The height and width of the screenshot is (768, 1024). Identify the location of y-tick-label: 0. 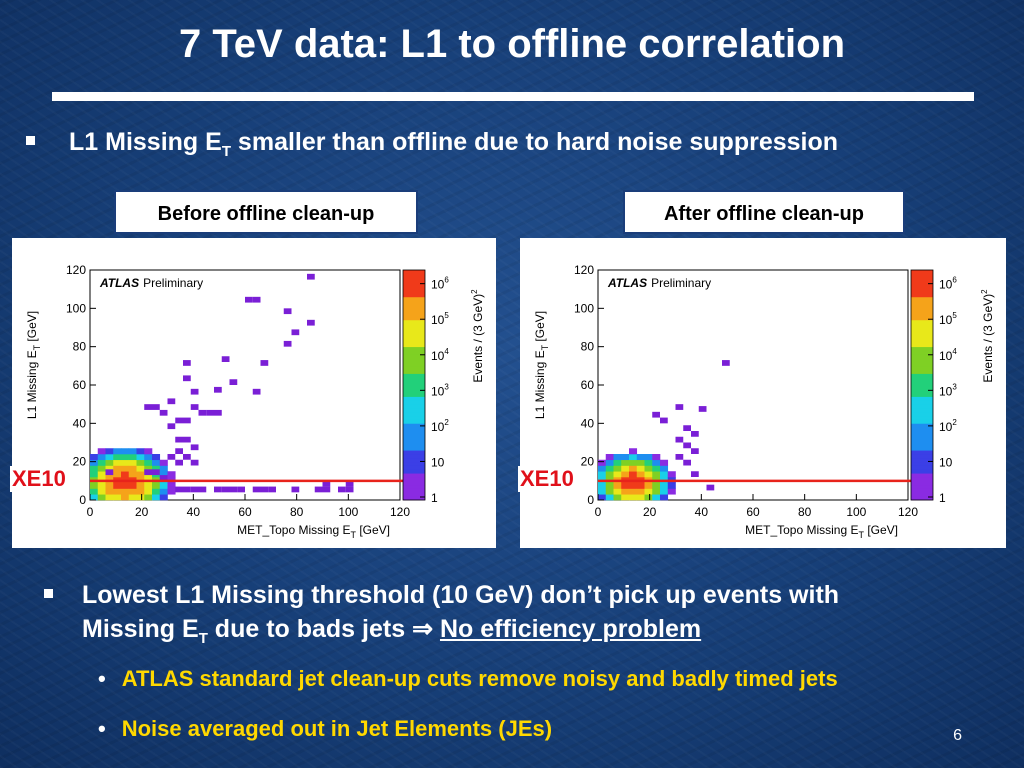
(590, 500).